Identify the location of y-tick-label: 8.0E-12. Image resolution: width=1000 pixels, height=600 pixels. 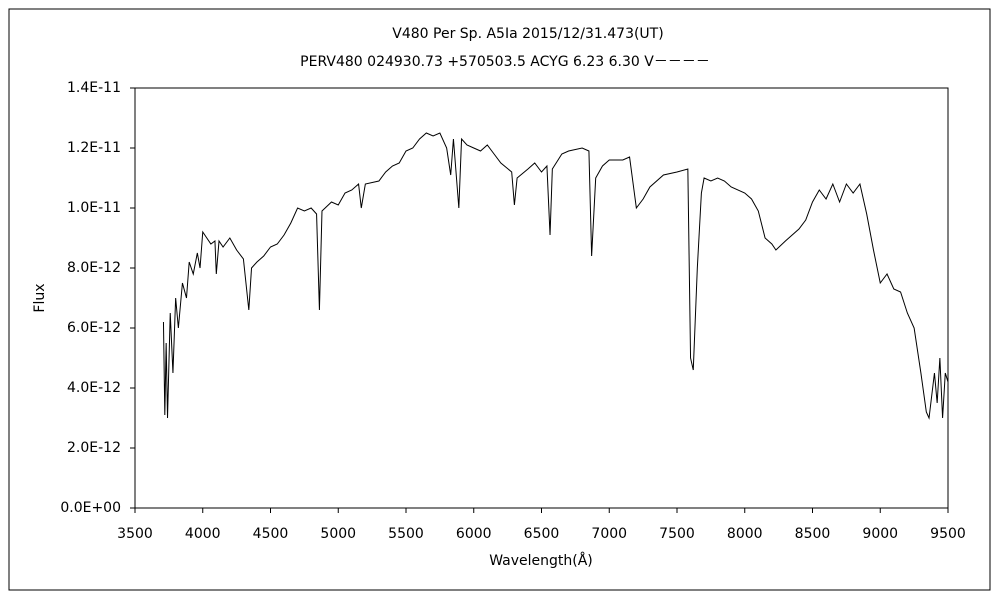
(94, 268).